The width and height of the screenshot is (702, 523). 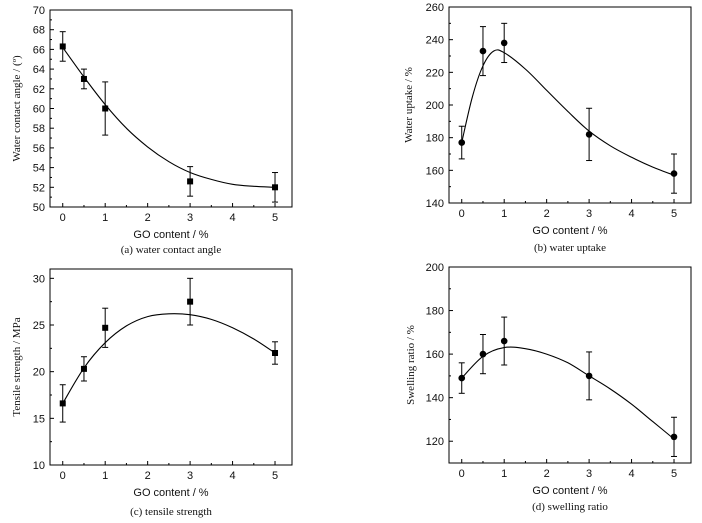 What do you see at coordinates (17, 366) in the screenshot?
I see `y-axis-label: Tensile strength / MPa` at bounding box center [17, 366].